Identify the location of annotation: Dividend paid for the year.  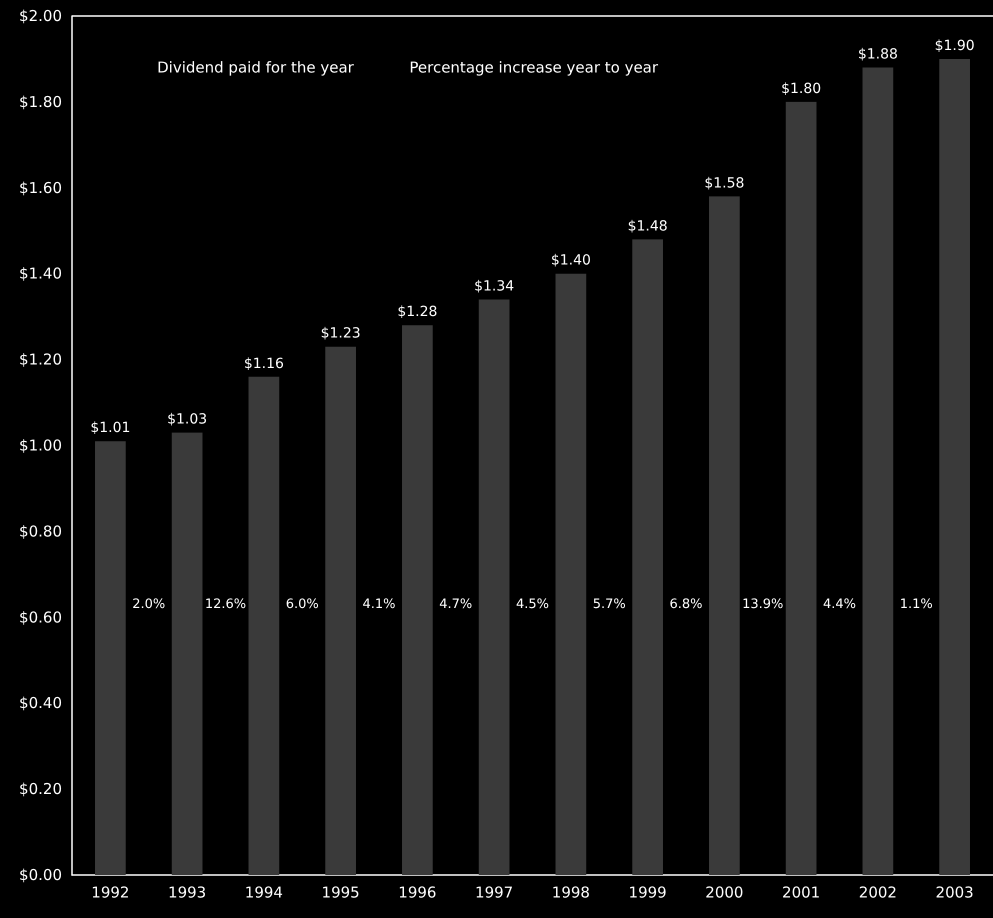
(256, 67).